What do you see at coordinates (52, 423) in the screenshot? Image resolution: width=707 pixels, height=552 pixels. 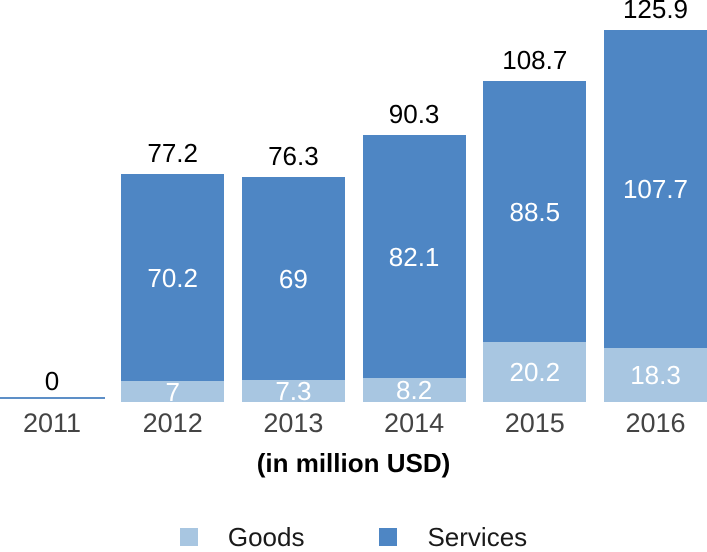 I see `x-tick-label: 2011` at bounding box center [52, 423].